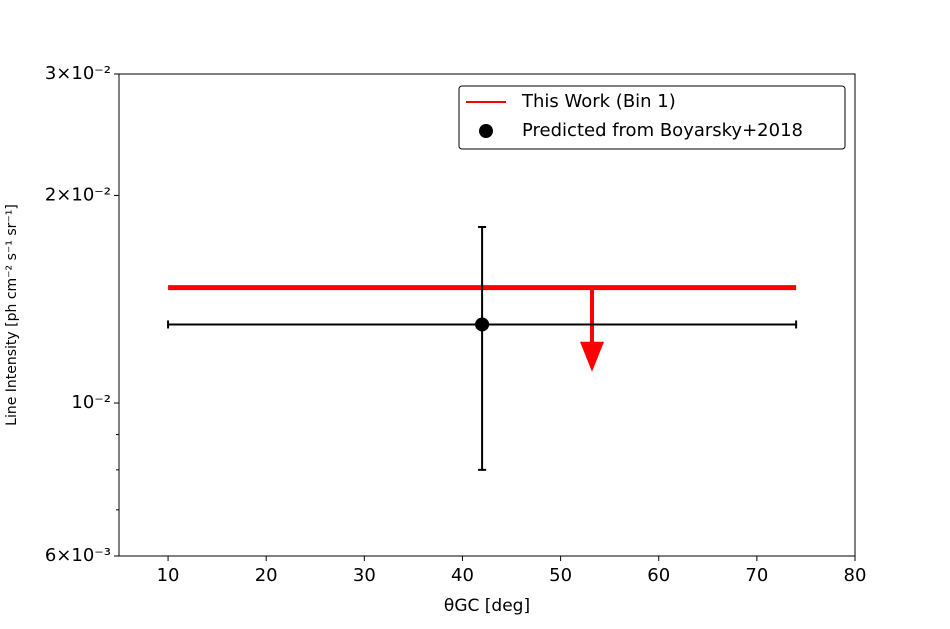 The width and height of the screenshot is (950, 629). Describe the element at coordinates (486, 131) in the screenshot. I see `legend-marker` at that location.